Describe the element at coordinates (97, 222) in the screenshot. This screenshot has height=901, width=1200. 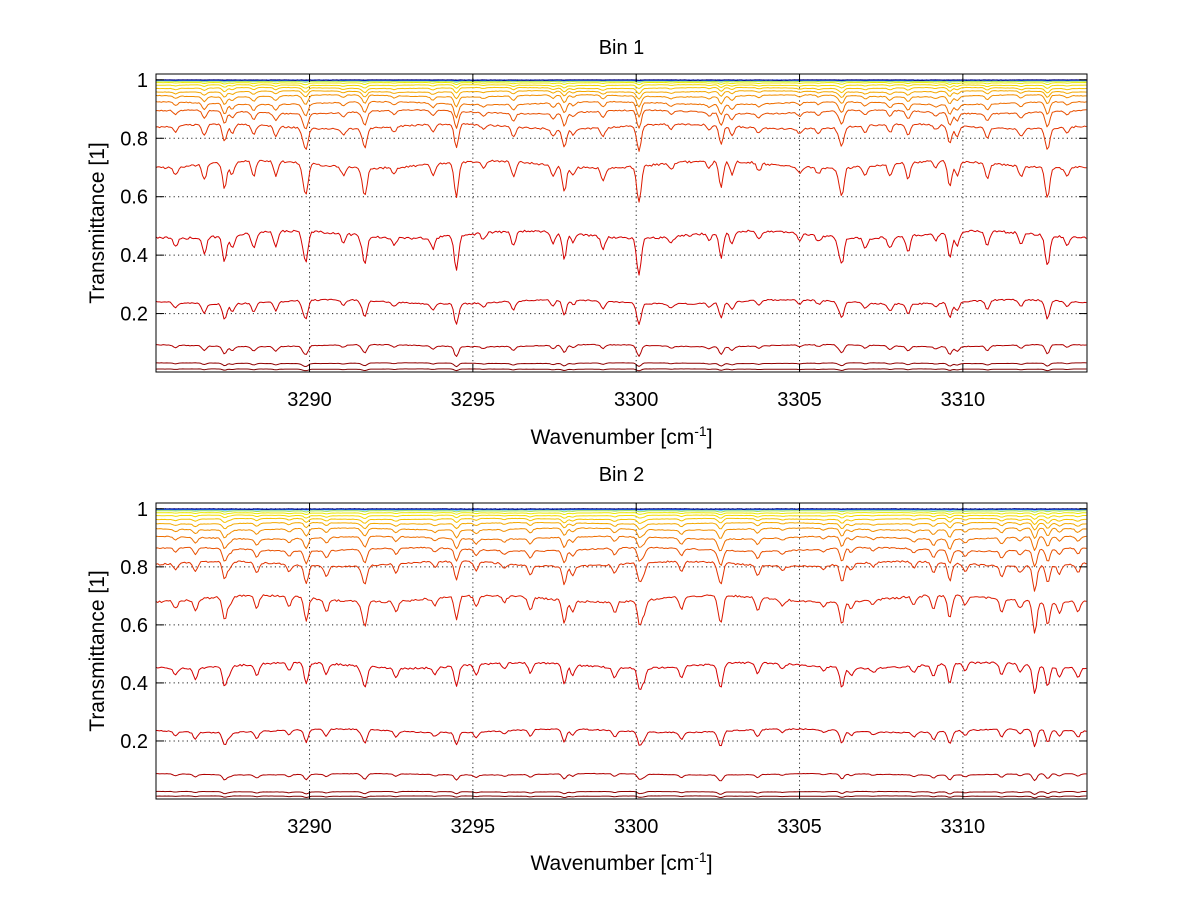
I see `panel-1-y-axis-label: Transmittance [1]` at that location.